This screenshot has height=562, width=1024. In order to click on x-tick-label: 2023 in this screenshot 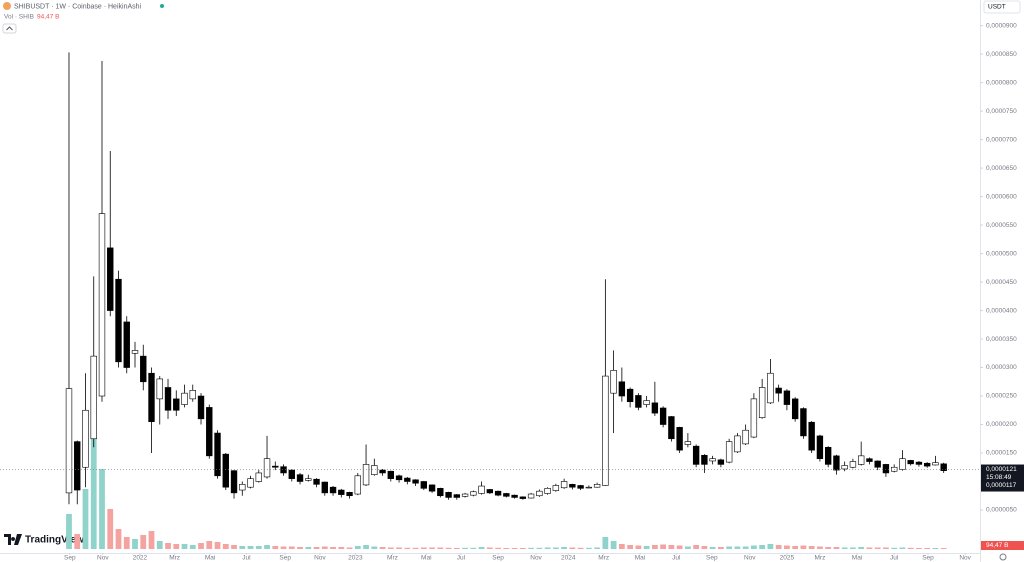, I will do `click(355, 558)`.